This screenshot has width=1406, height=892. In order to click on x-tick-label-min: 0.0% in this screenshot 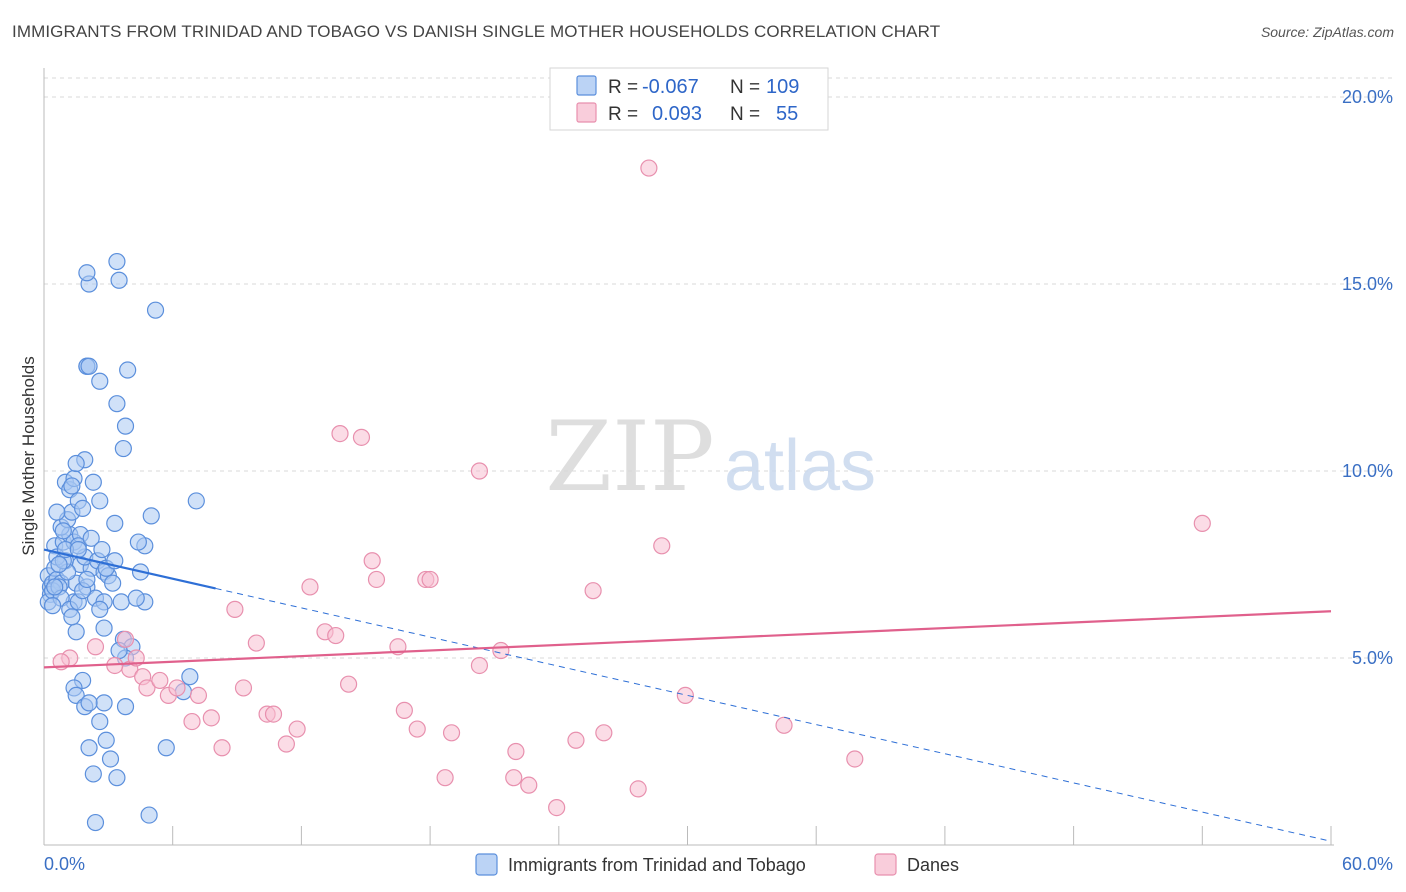, I will do `click(64, 864)`.